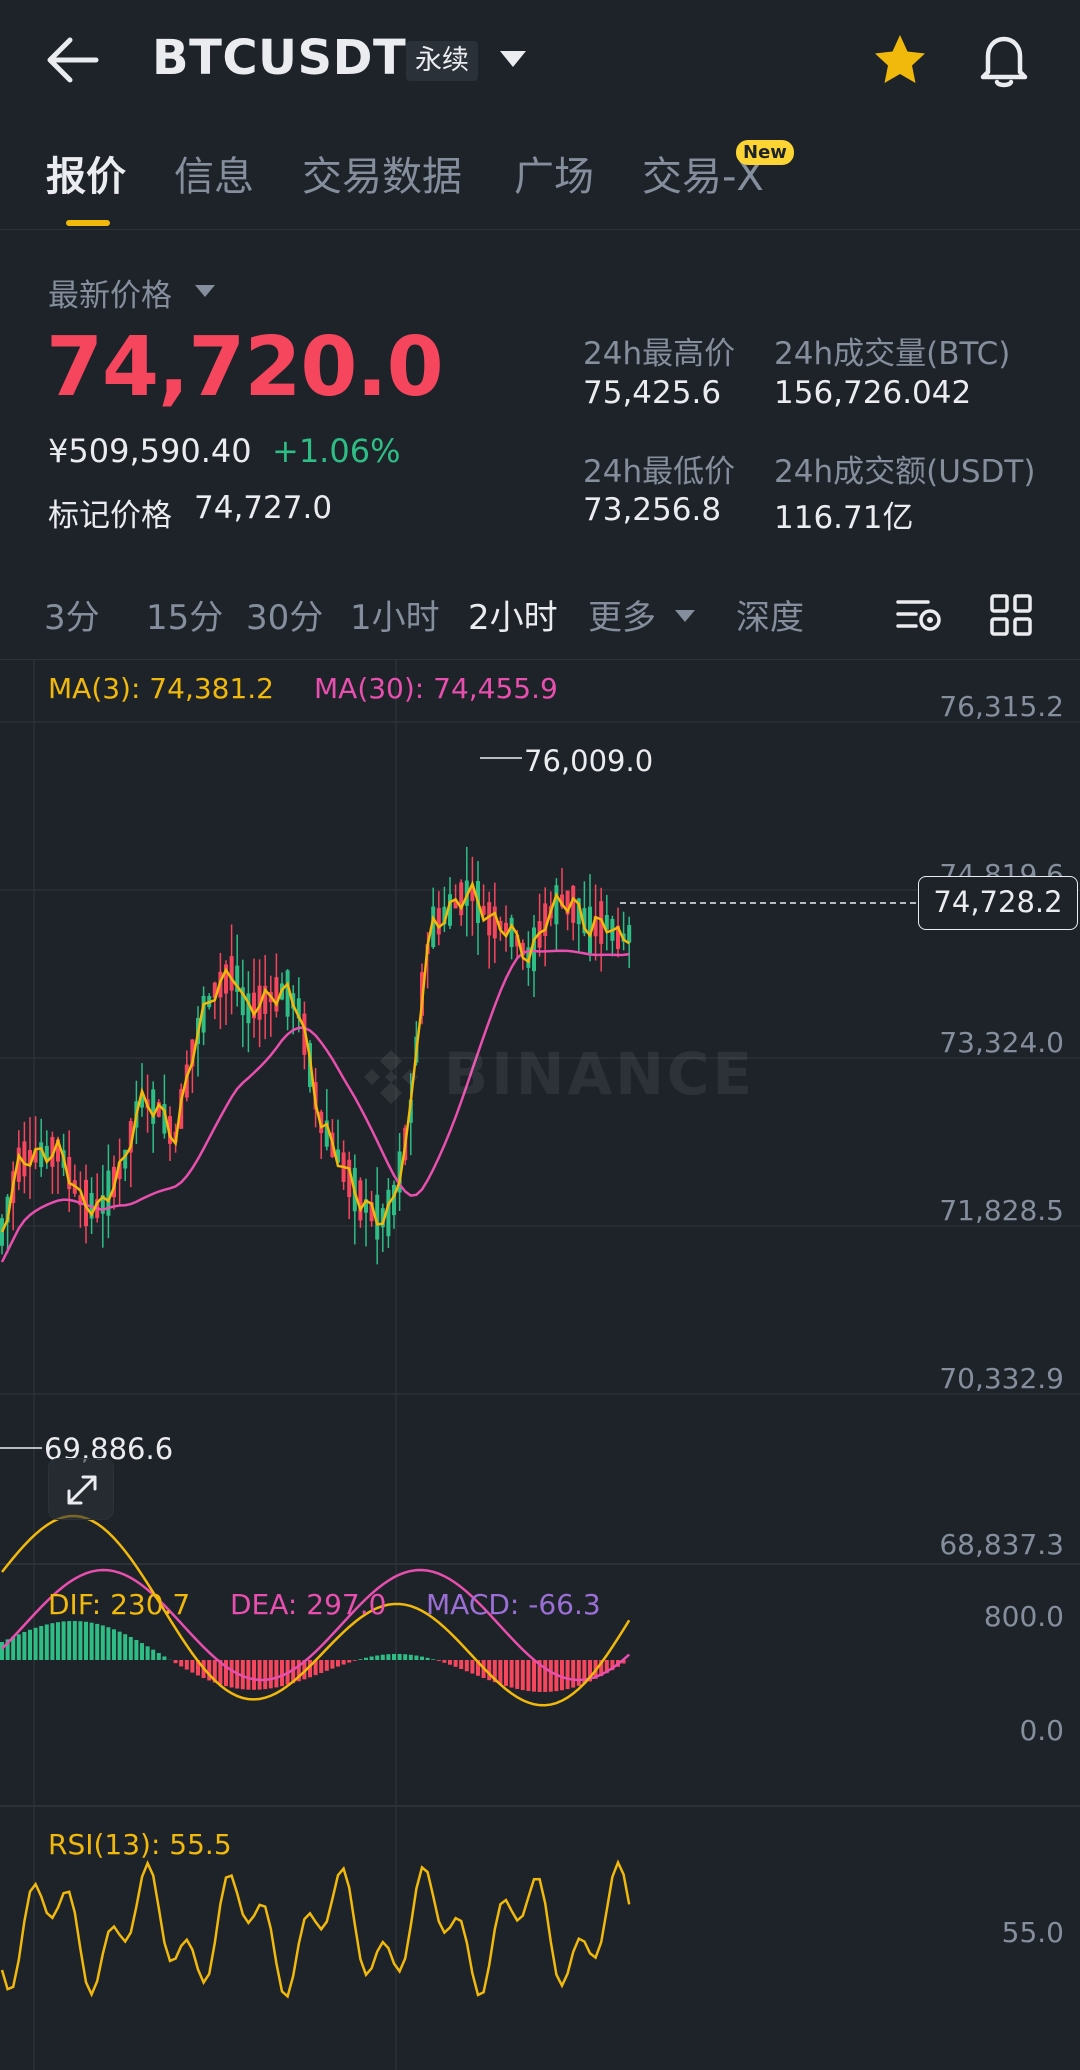  I want to click on tab-trading-data: 交易数据, so click(382, 177).